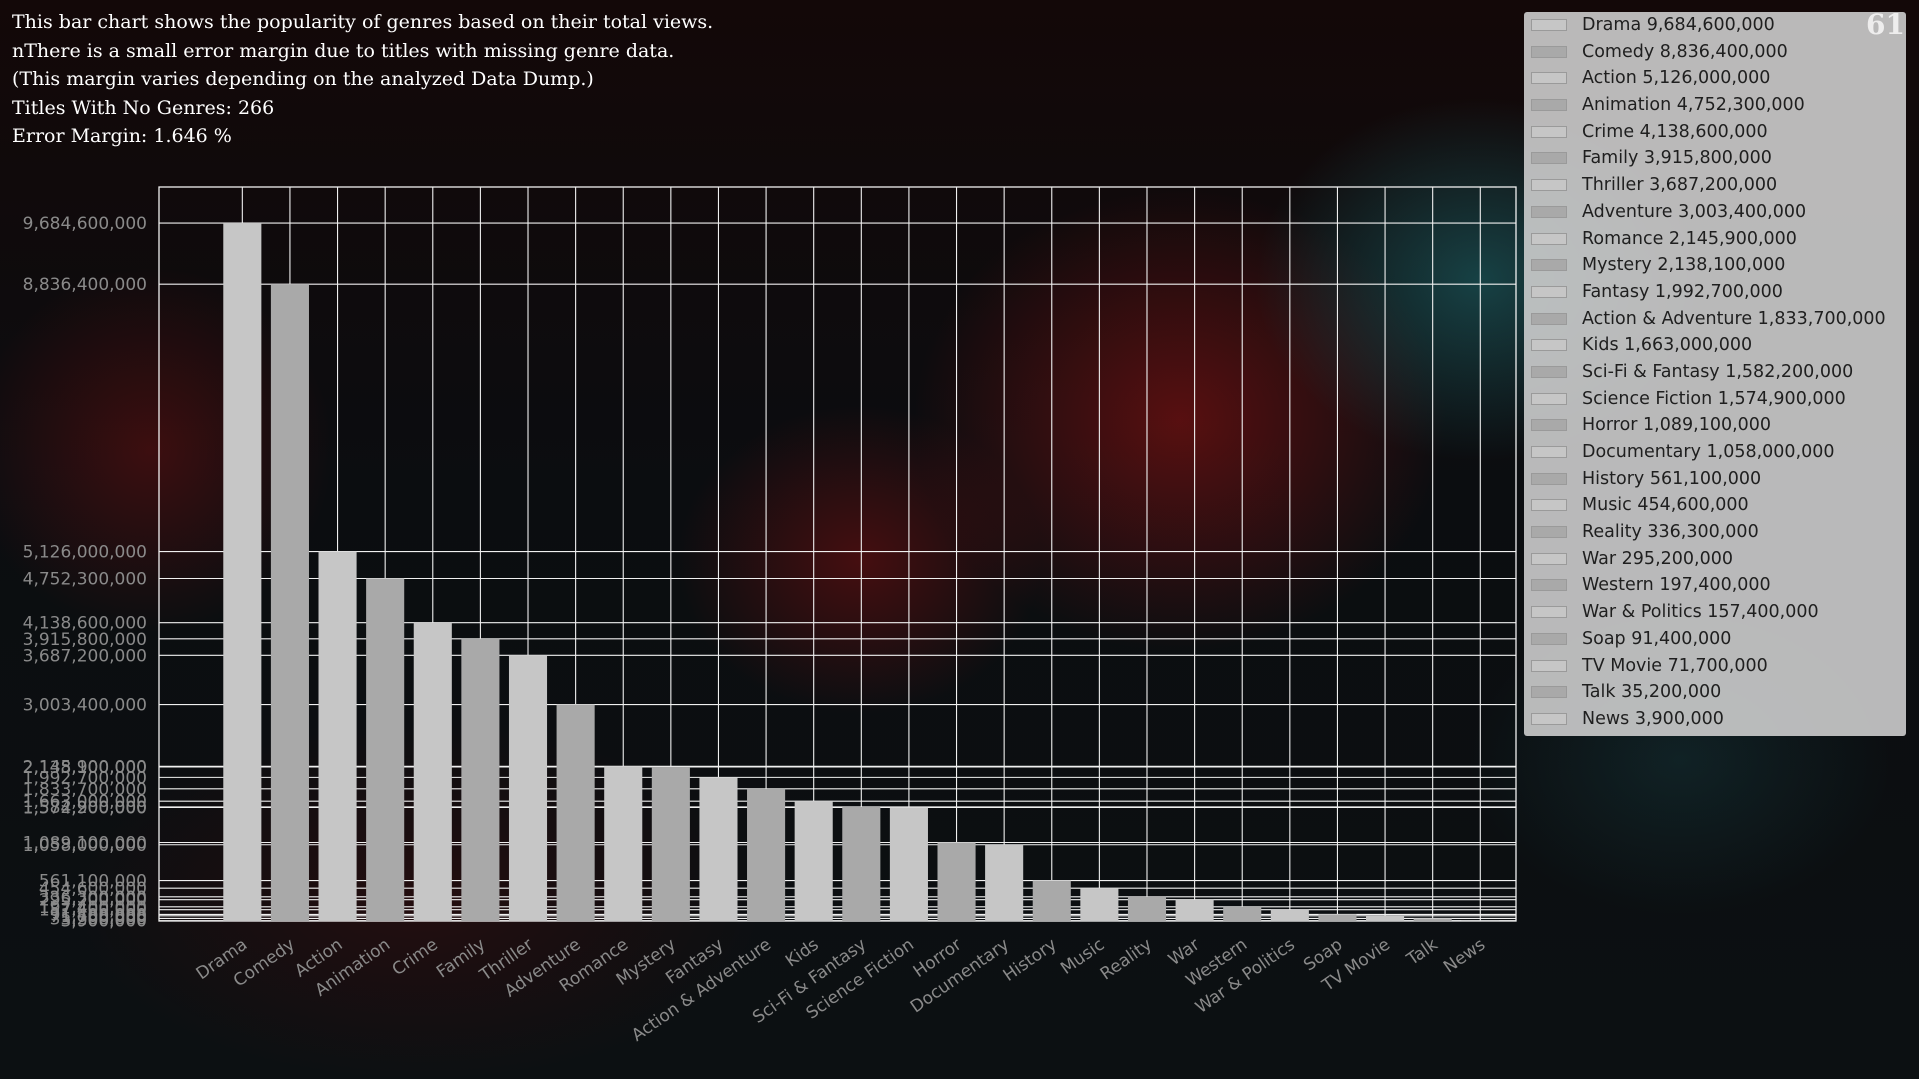 This screenshot has height=1079, width=1919. What do you see at coordinates (85, 656) in the screenshot?
I see `y-tick-label: 3,687,200,000` at bounding box center [85, 656].